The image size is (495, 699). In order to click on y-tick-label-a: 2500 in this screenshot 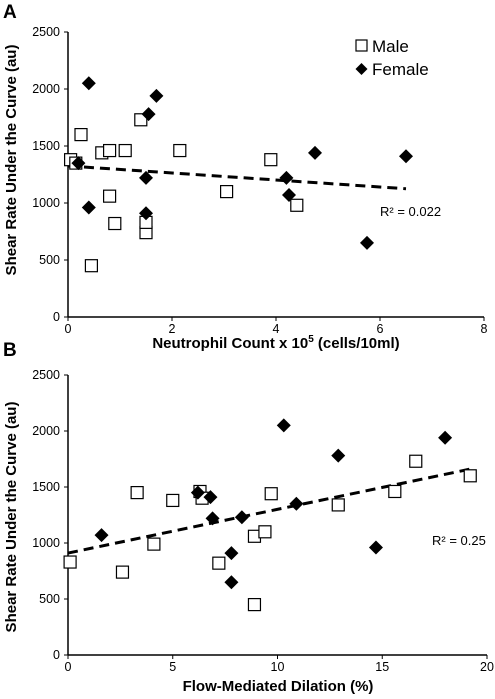, I will do `click(46, 32)`.